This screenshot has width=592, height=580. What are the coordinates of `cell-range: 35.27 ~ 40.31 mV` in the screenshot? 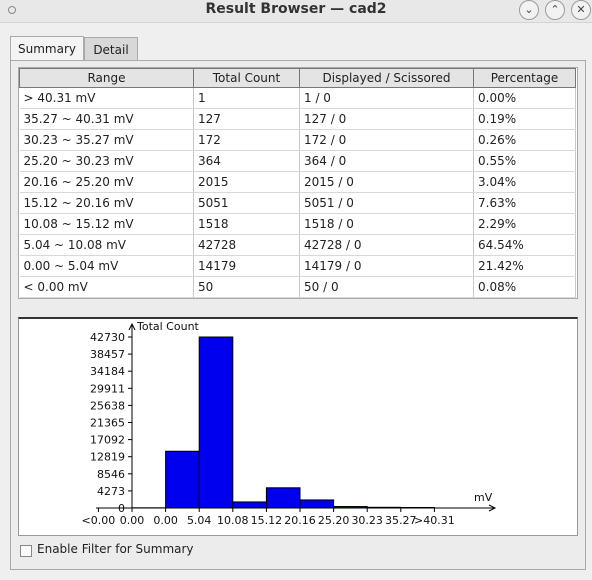 It's located at (106, 119).